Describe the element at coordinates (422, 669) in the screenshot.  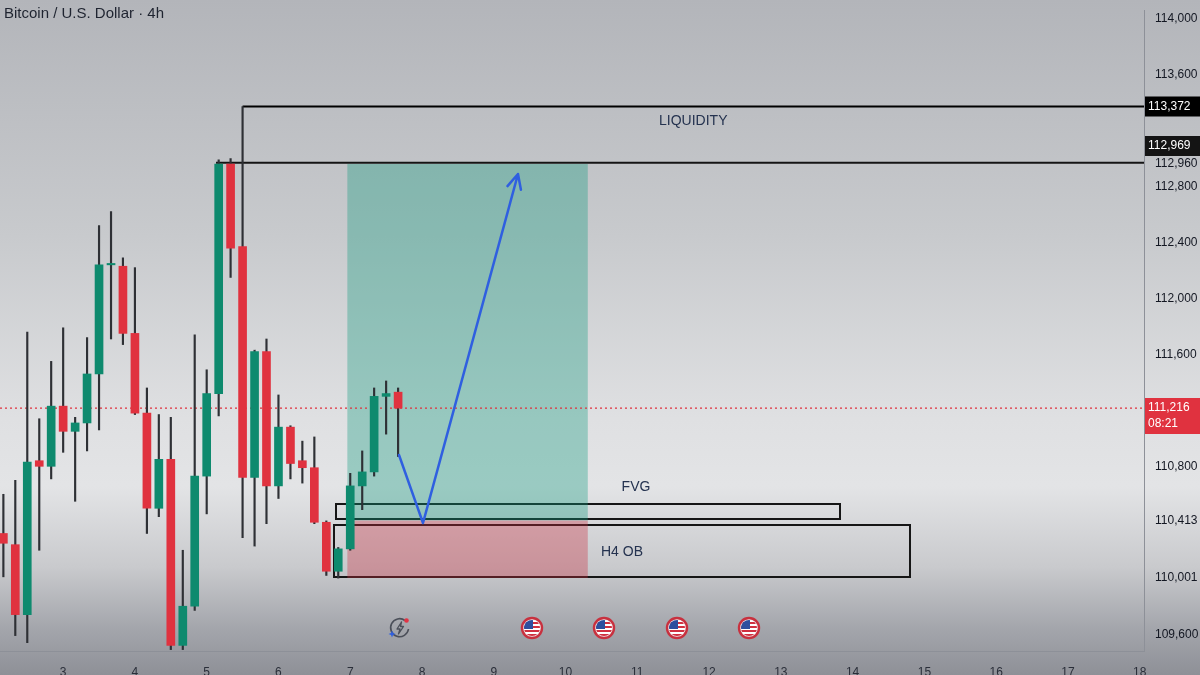
I see `x-tick-label: 8` at that location.